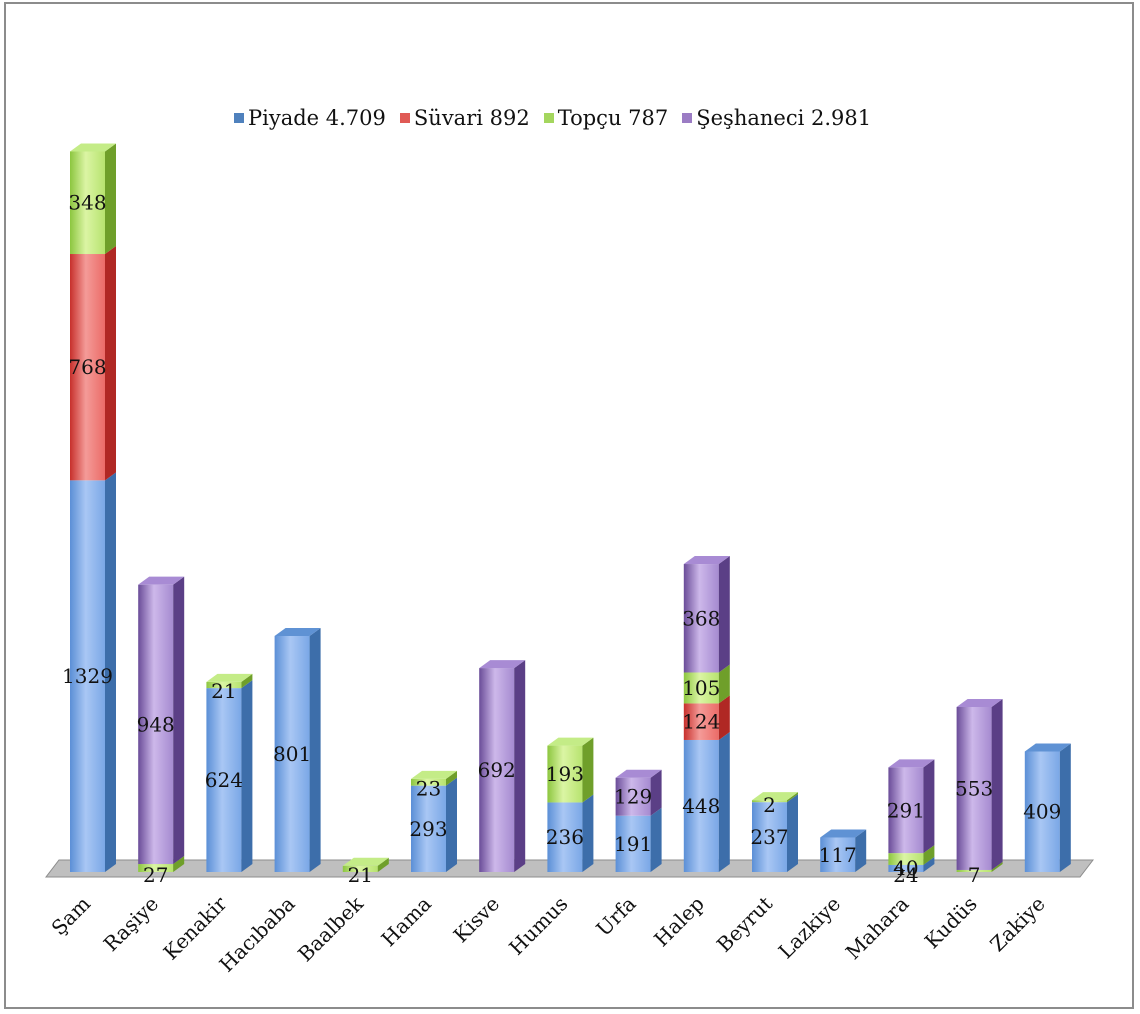  What do you see at coordinates (905, 875) in the screenshot?
I see `data-label-mahara-0: 24` at bounding box center [905, 875].